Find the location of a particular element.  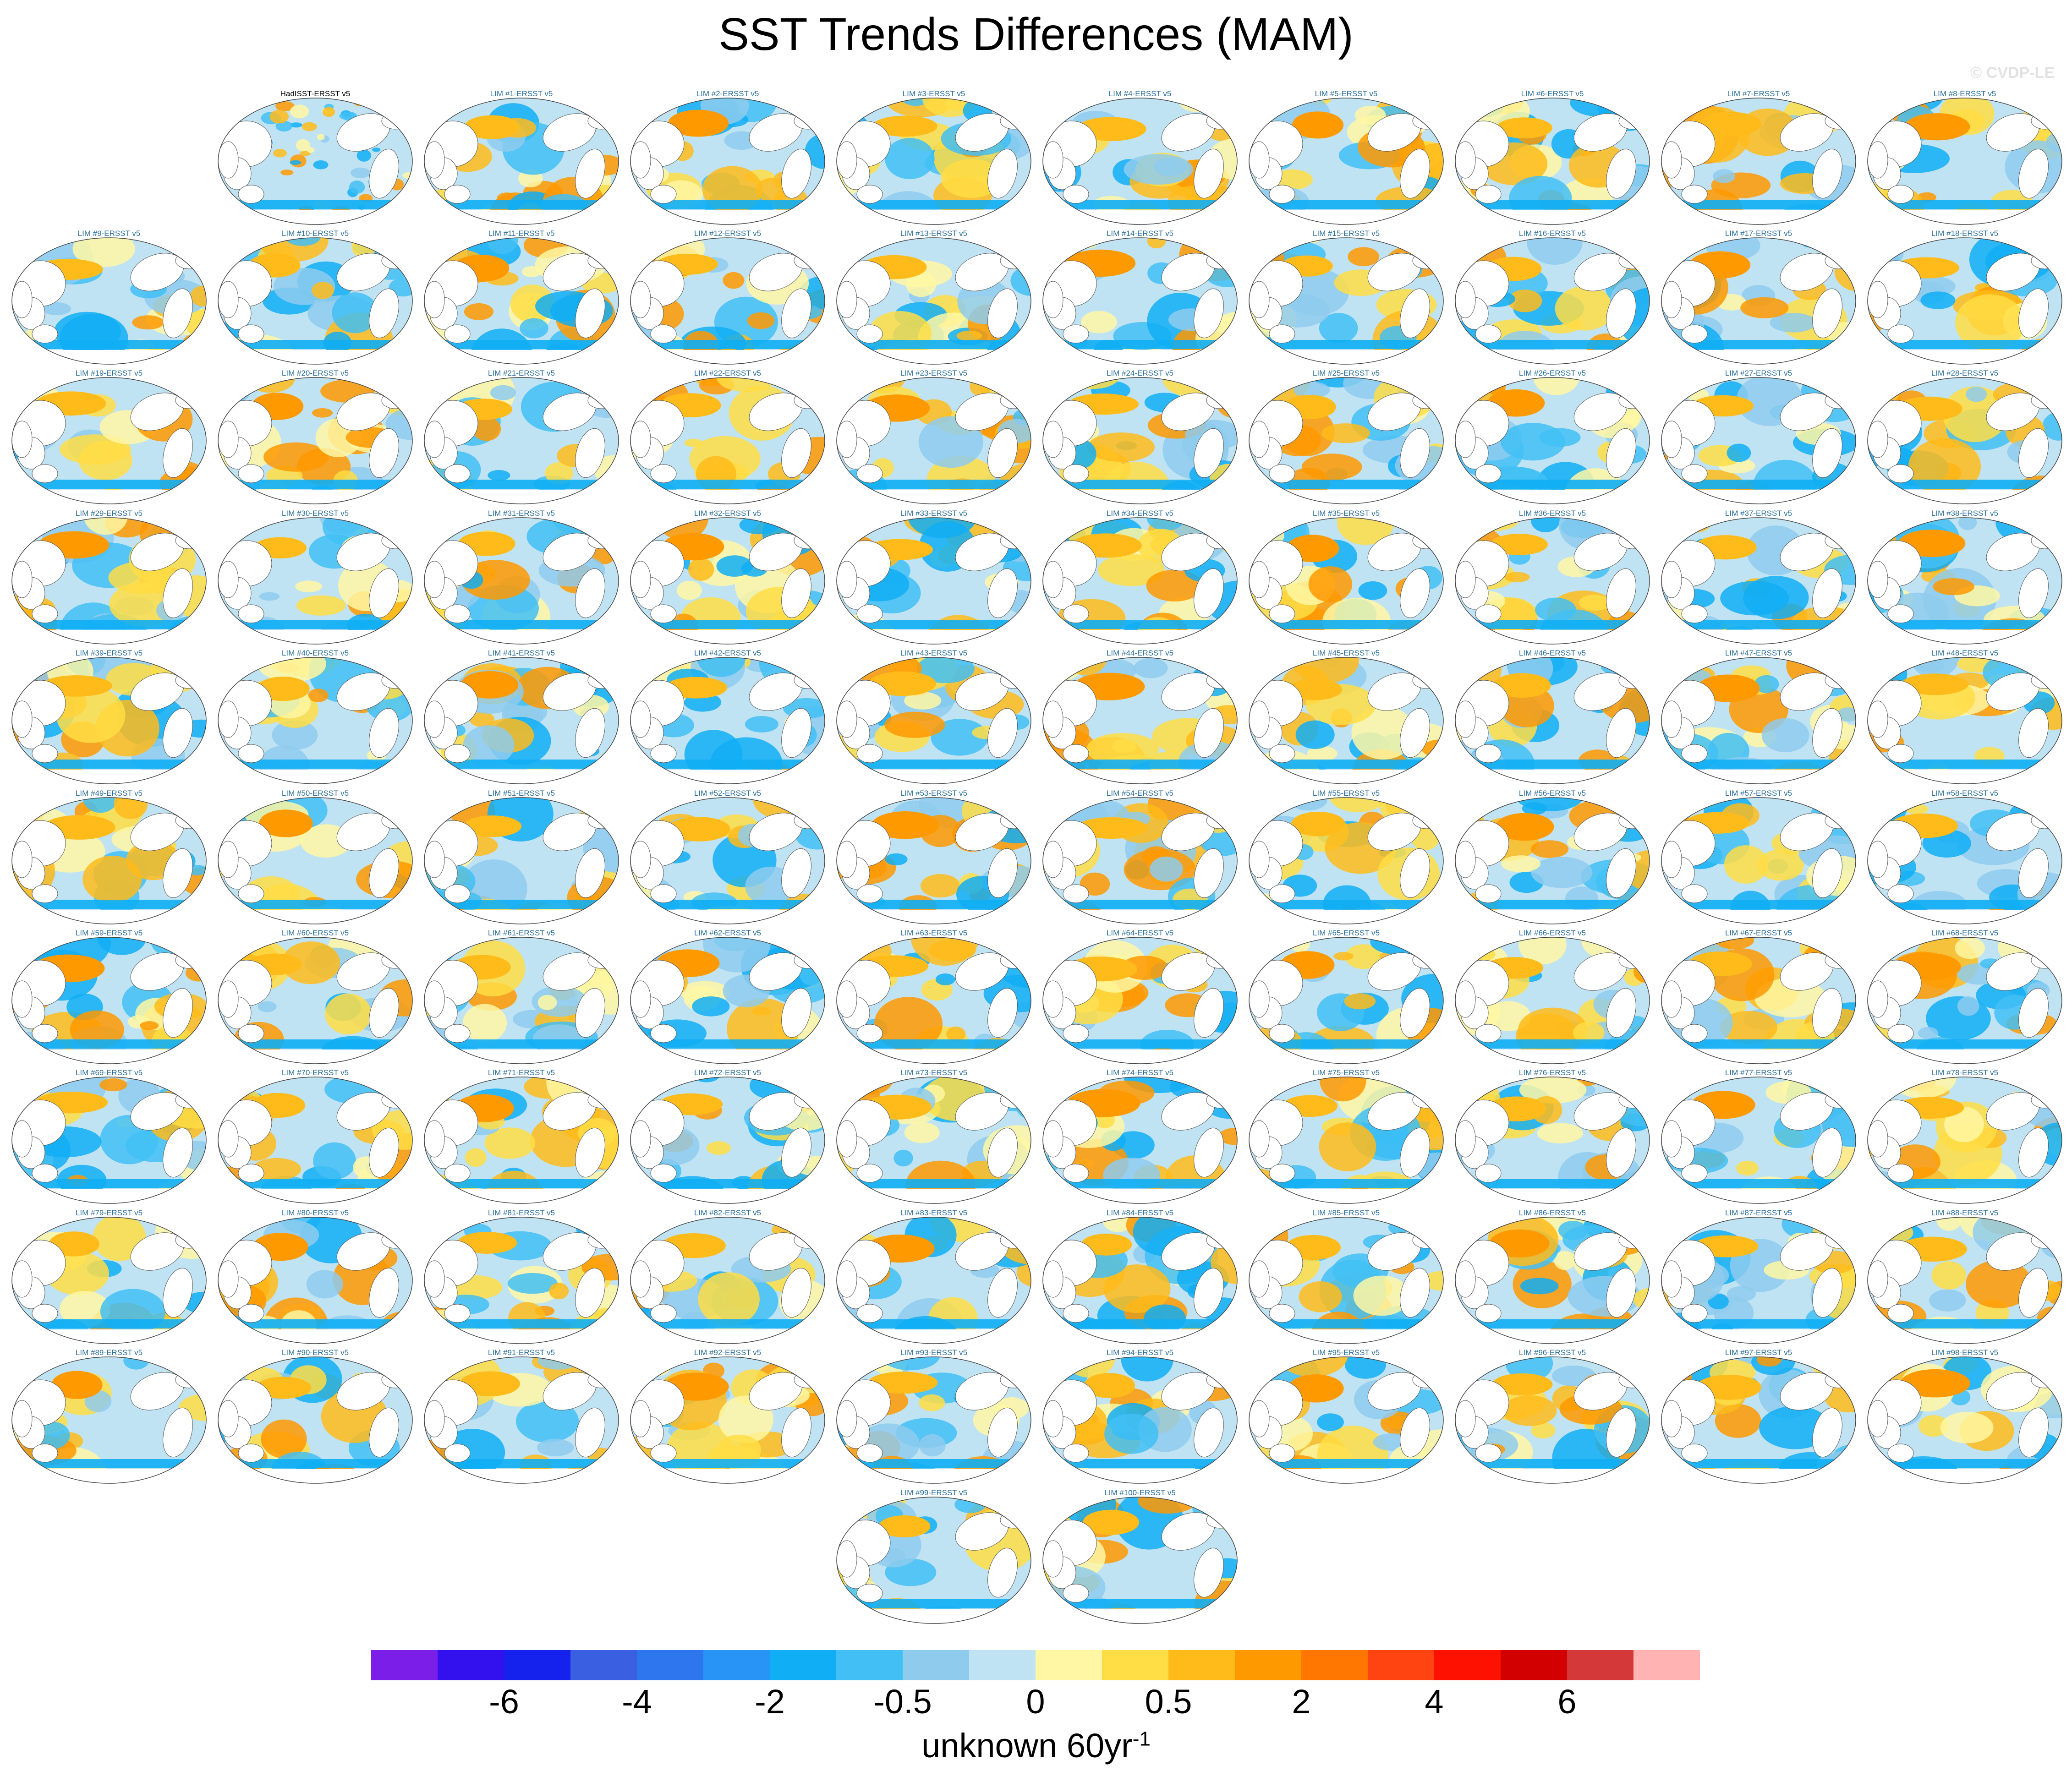

colorbar-box is located at coordinates (1534, 1665).